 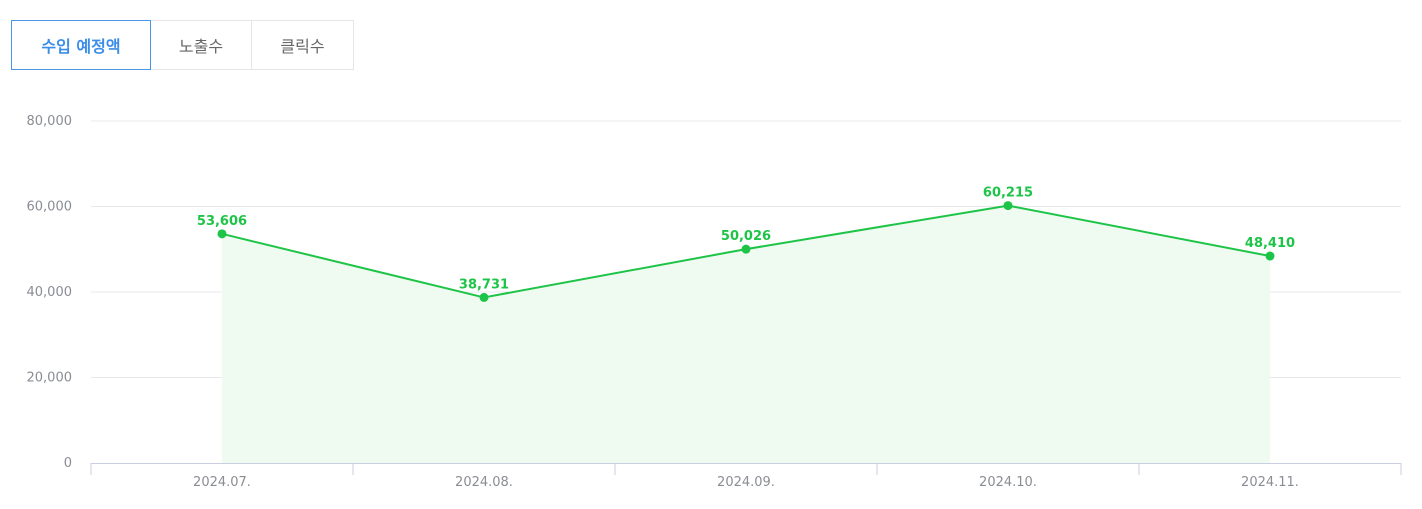 What do you see at coordinates (68, 463) in the screenshot?
I see `y-tick-label: 0` at bounding box center [68, 463].